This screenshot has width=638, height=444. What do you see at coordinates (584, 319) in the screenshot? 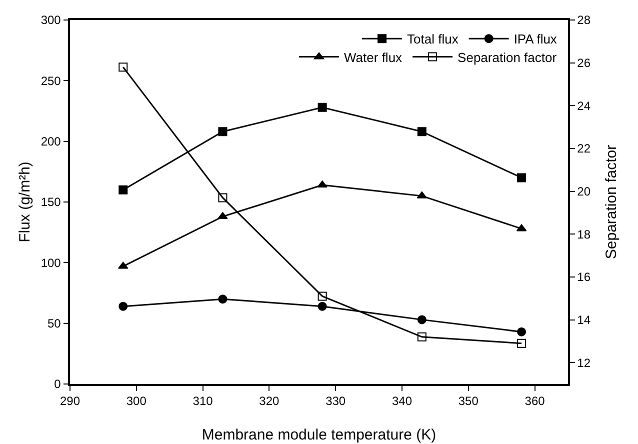
I see `y2-tick-label: 14` at bounding box center [584, 319].